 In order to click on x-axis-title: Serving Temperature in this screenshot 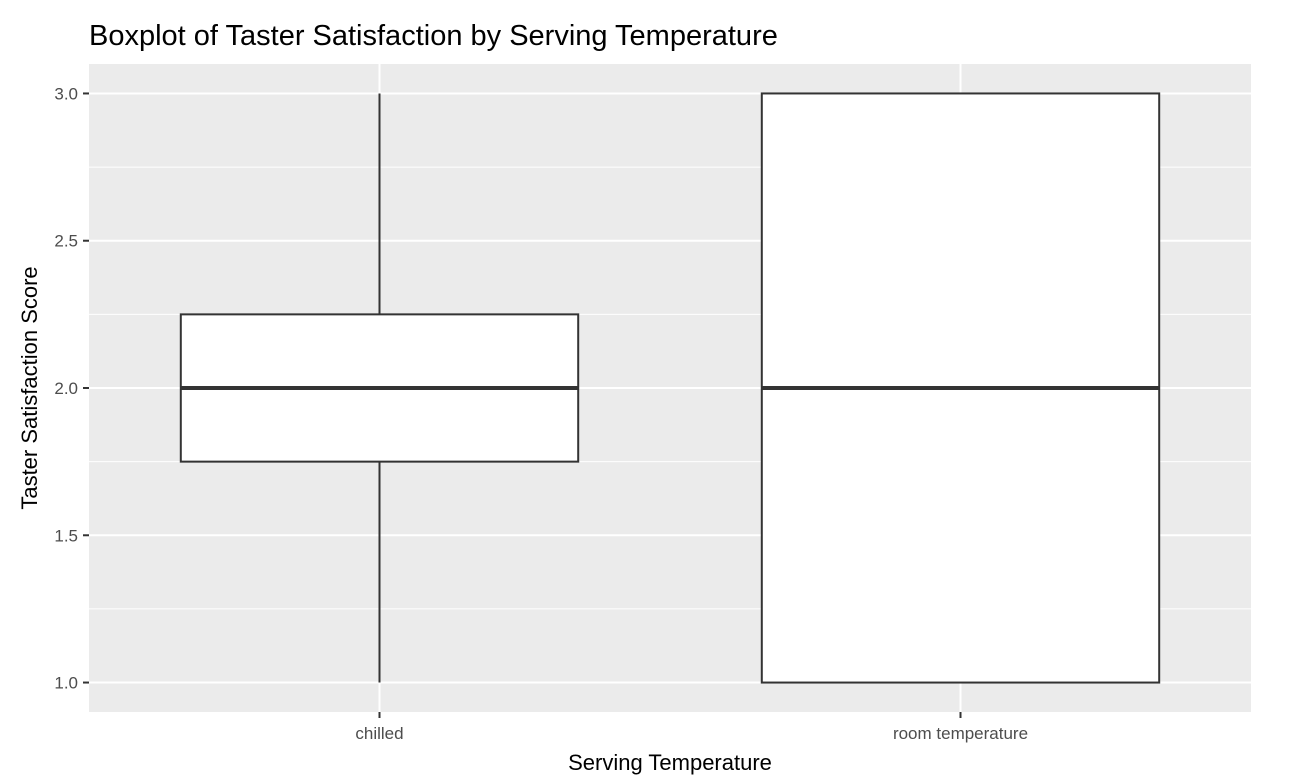, I will do `click(670, 762)`.